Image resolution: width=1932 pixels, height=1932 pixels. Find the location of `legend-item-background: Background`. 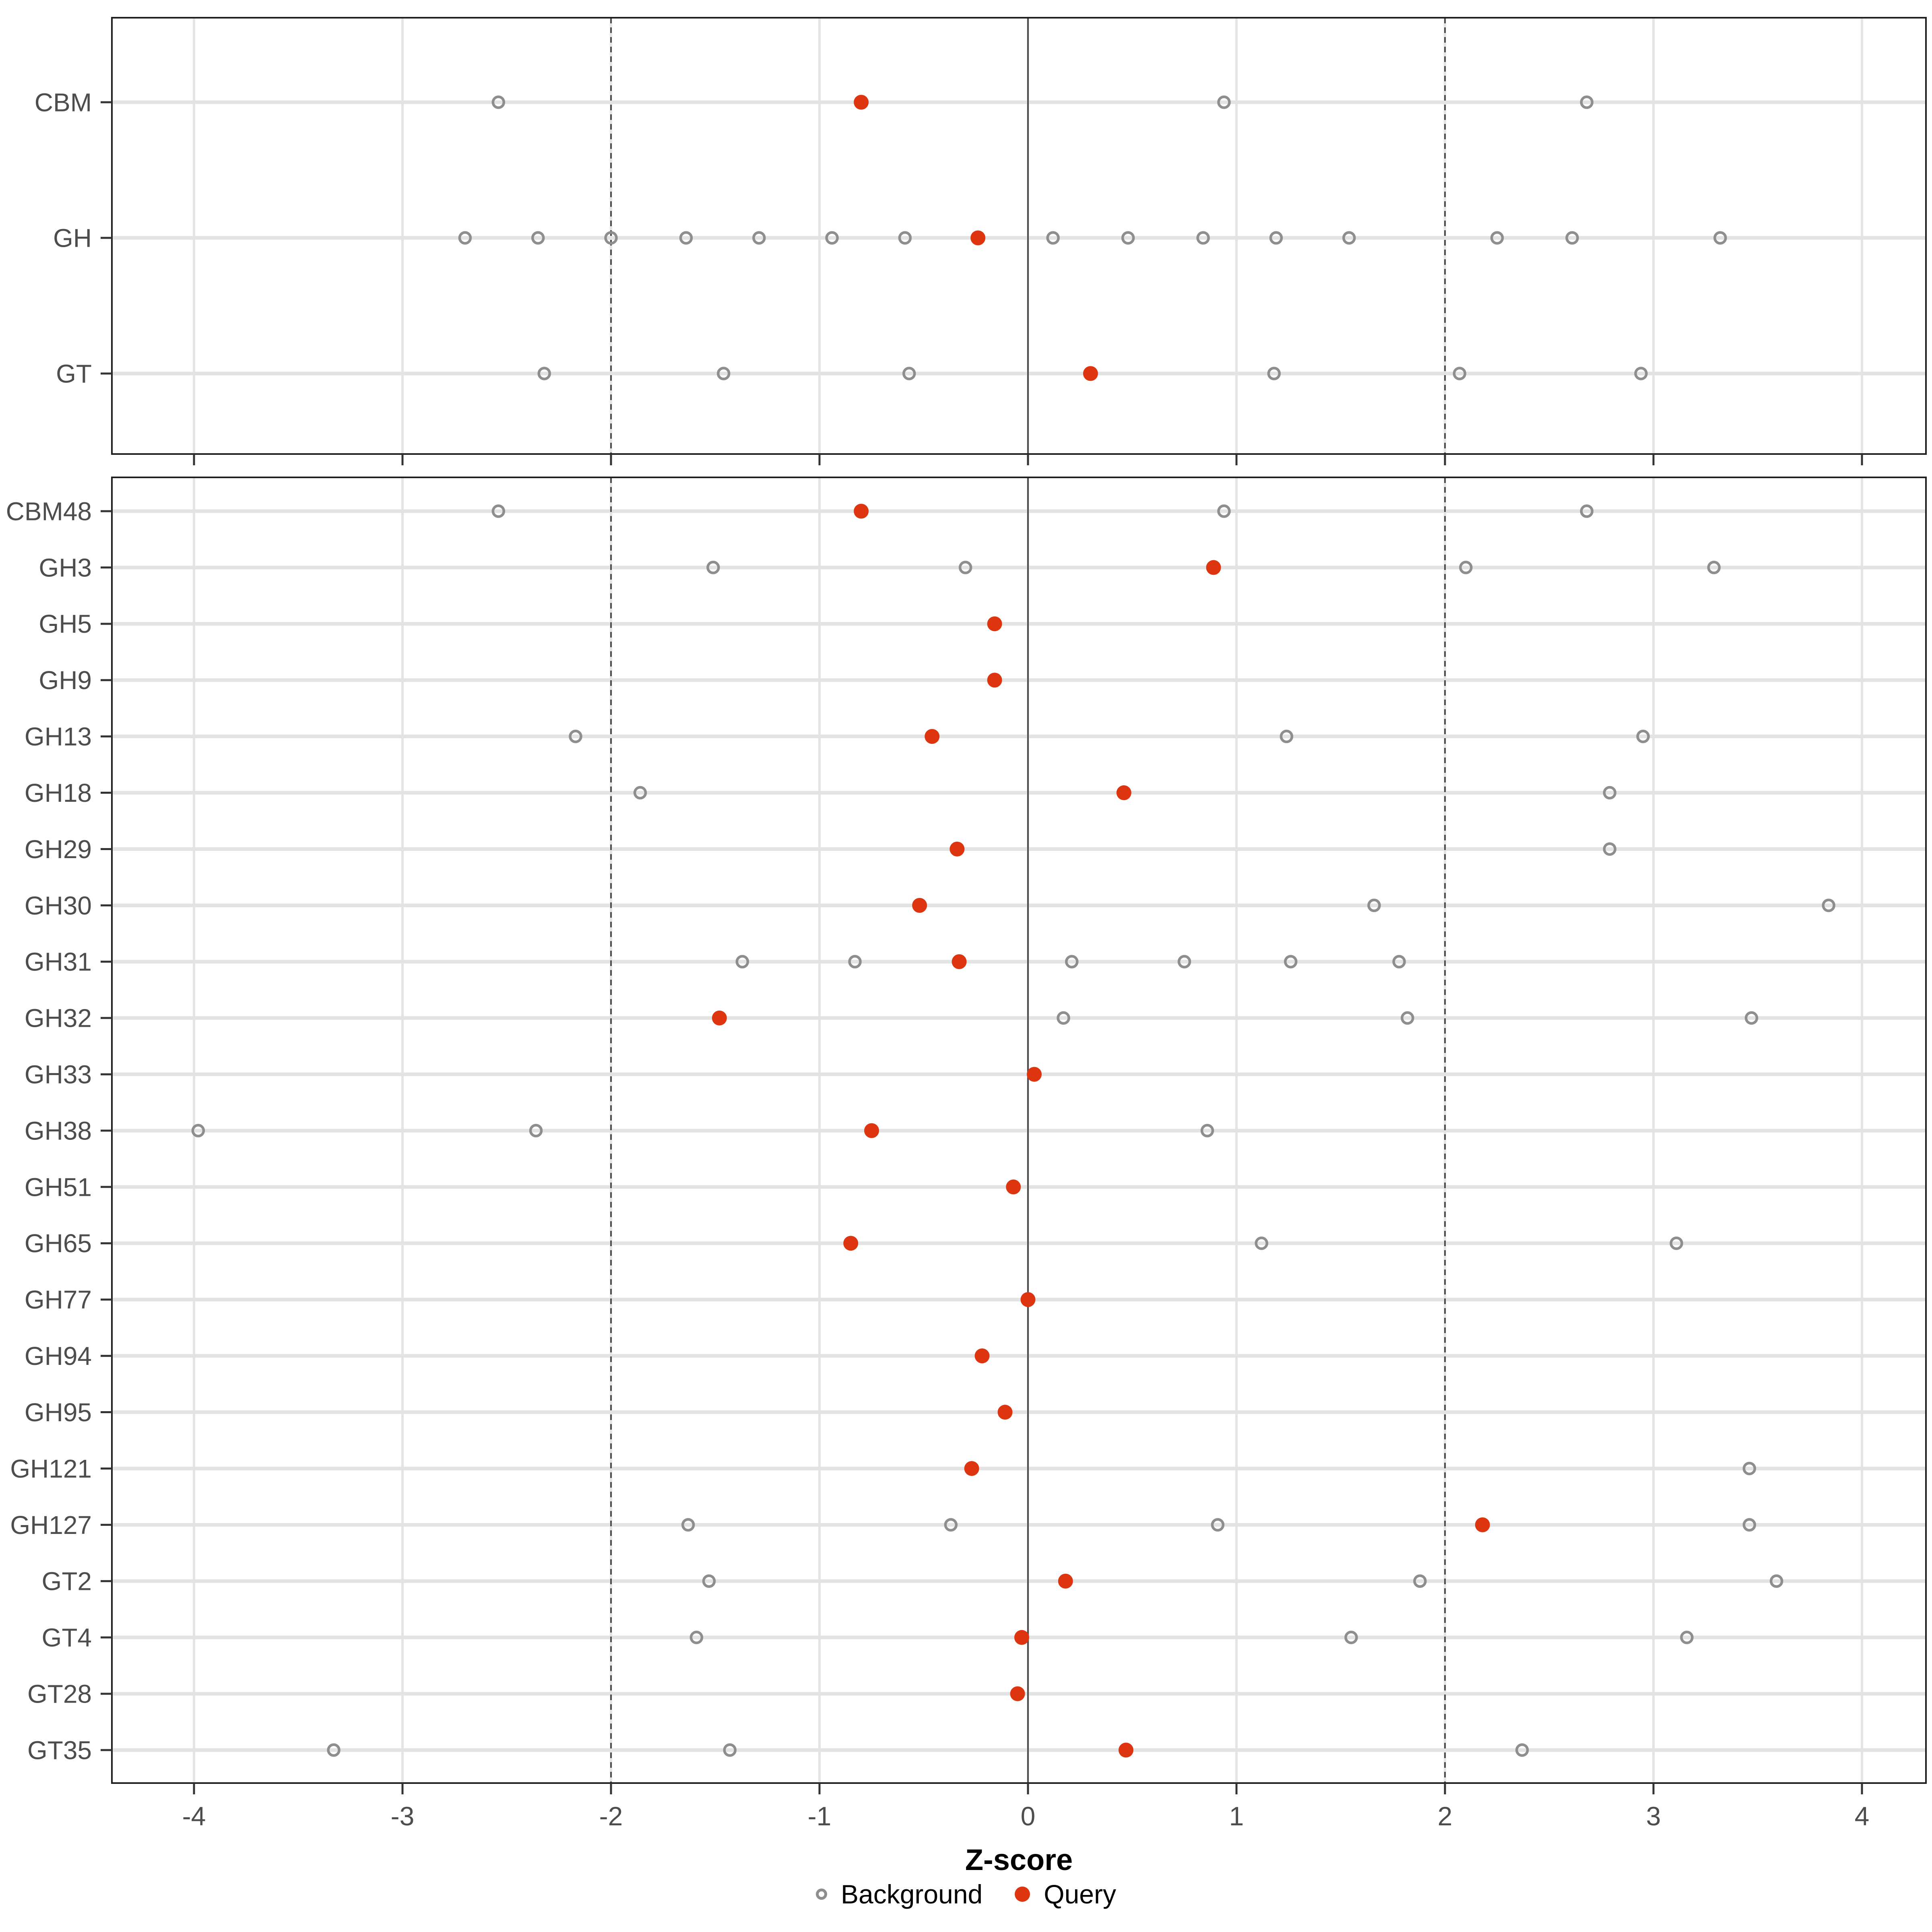

legend-item-background: Background is located at coordinates (899, 1894).